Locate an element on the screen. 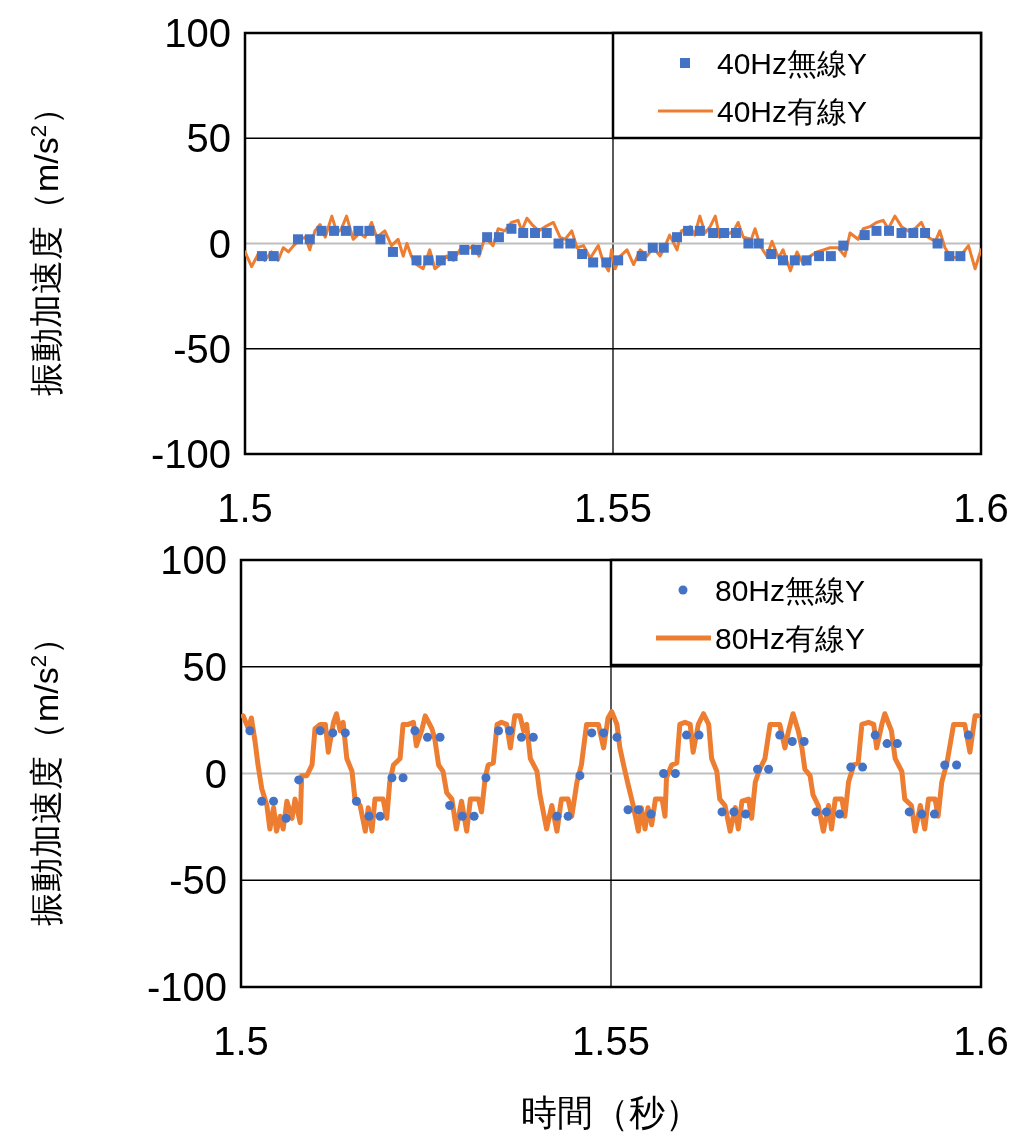 The width and height of the screenshot is (1022, 1138). legend-label: 40Hz無線Y is located at coordinates (792, 63).